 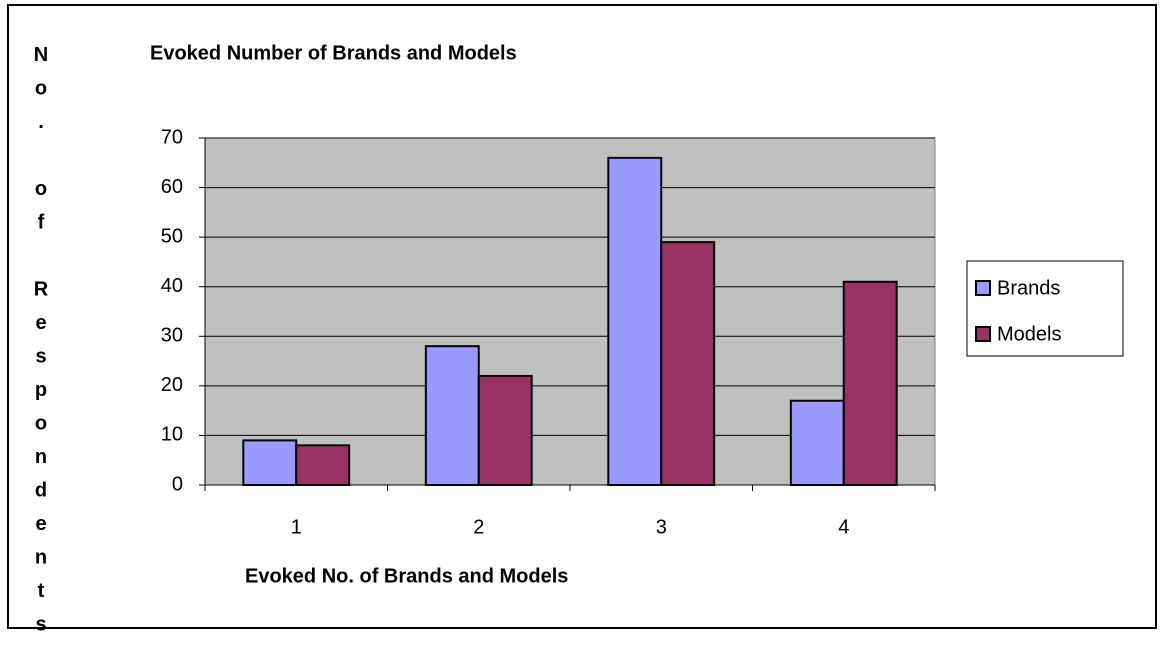 I want to click on legend-label: Brands, so click(x=1028, y=288).